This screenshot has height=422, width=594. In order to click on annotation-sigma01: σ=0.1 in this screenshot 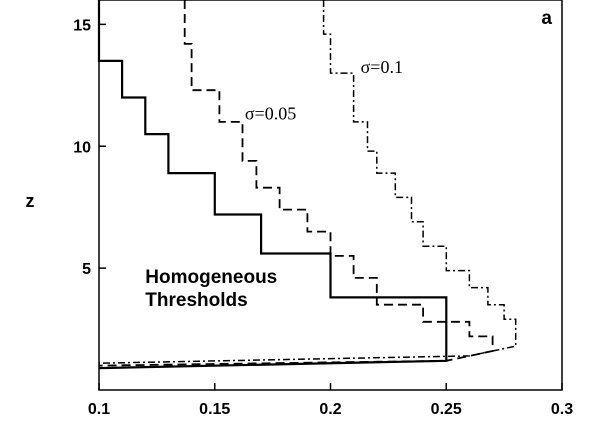, I will do `click(382, 67)`.